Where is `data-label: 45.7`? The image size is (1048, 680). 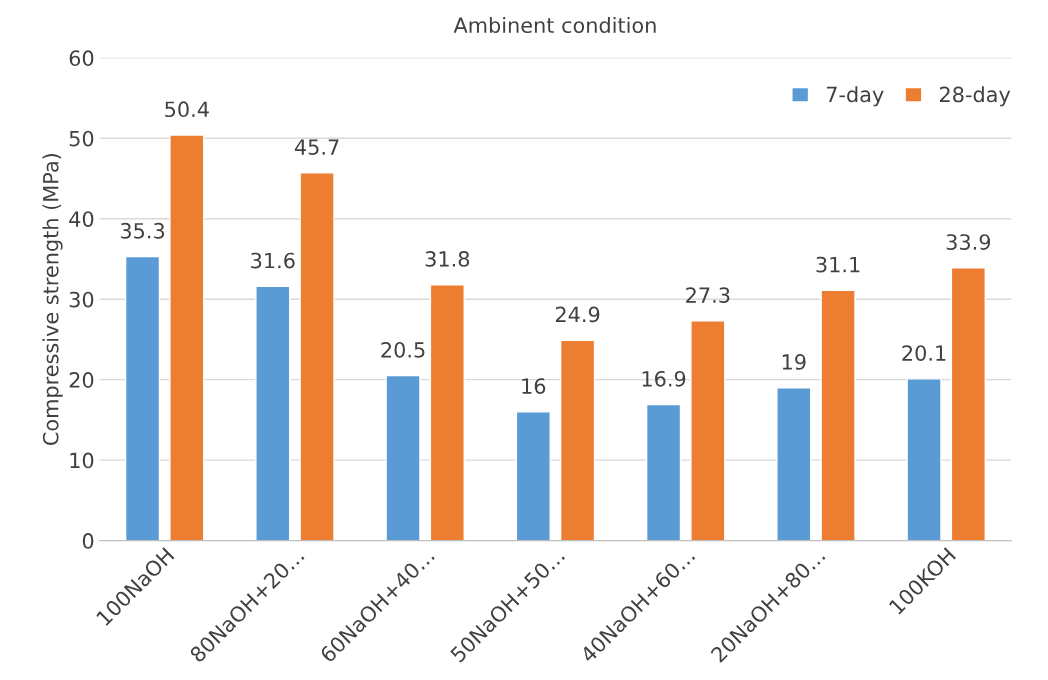 data-label: 45.7 is located at coordinates (316, 147).